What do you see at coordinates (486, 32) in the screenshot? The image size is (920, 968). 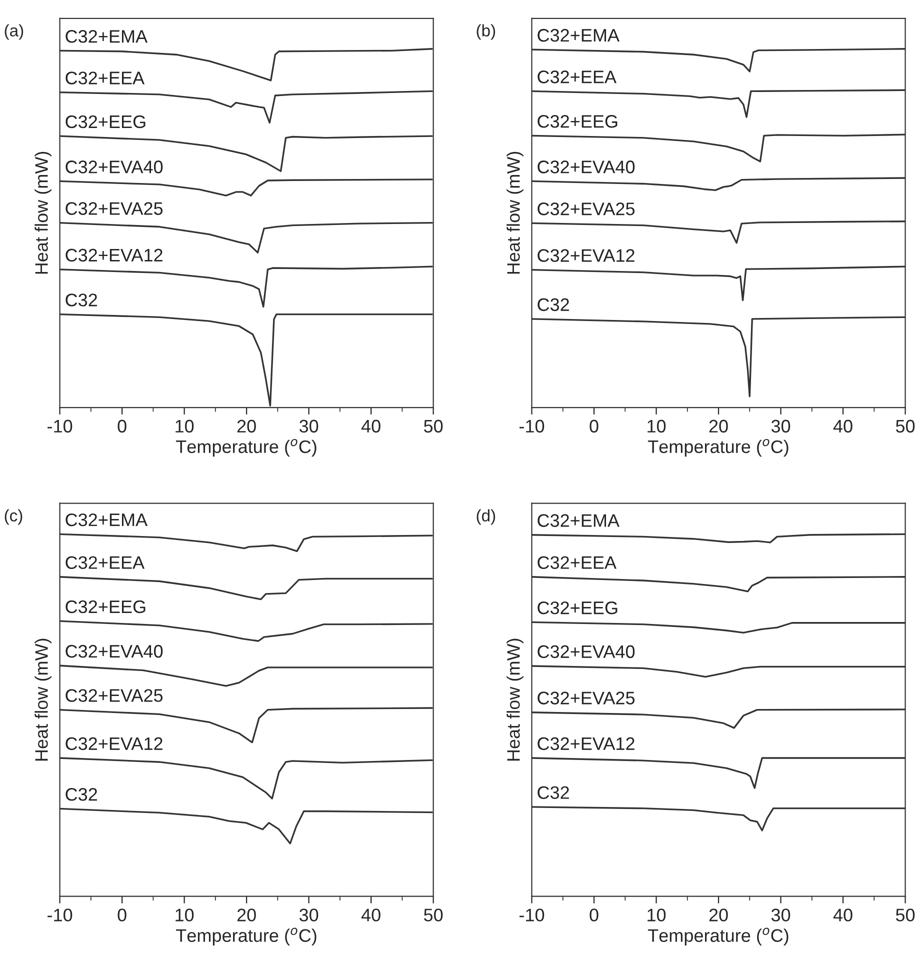 I see `chart-title: (b)` at bounding box center [486, 32].